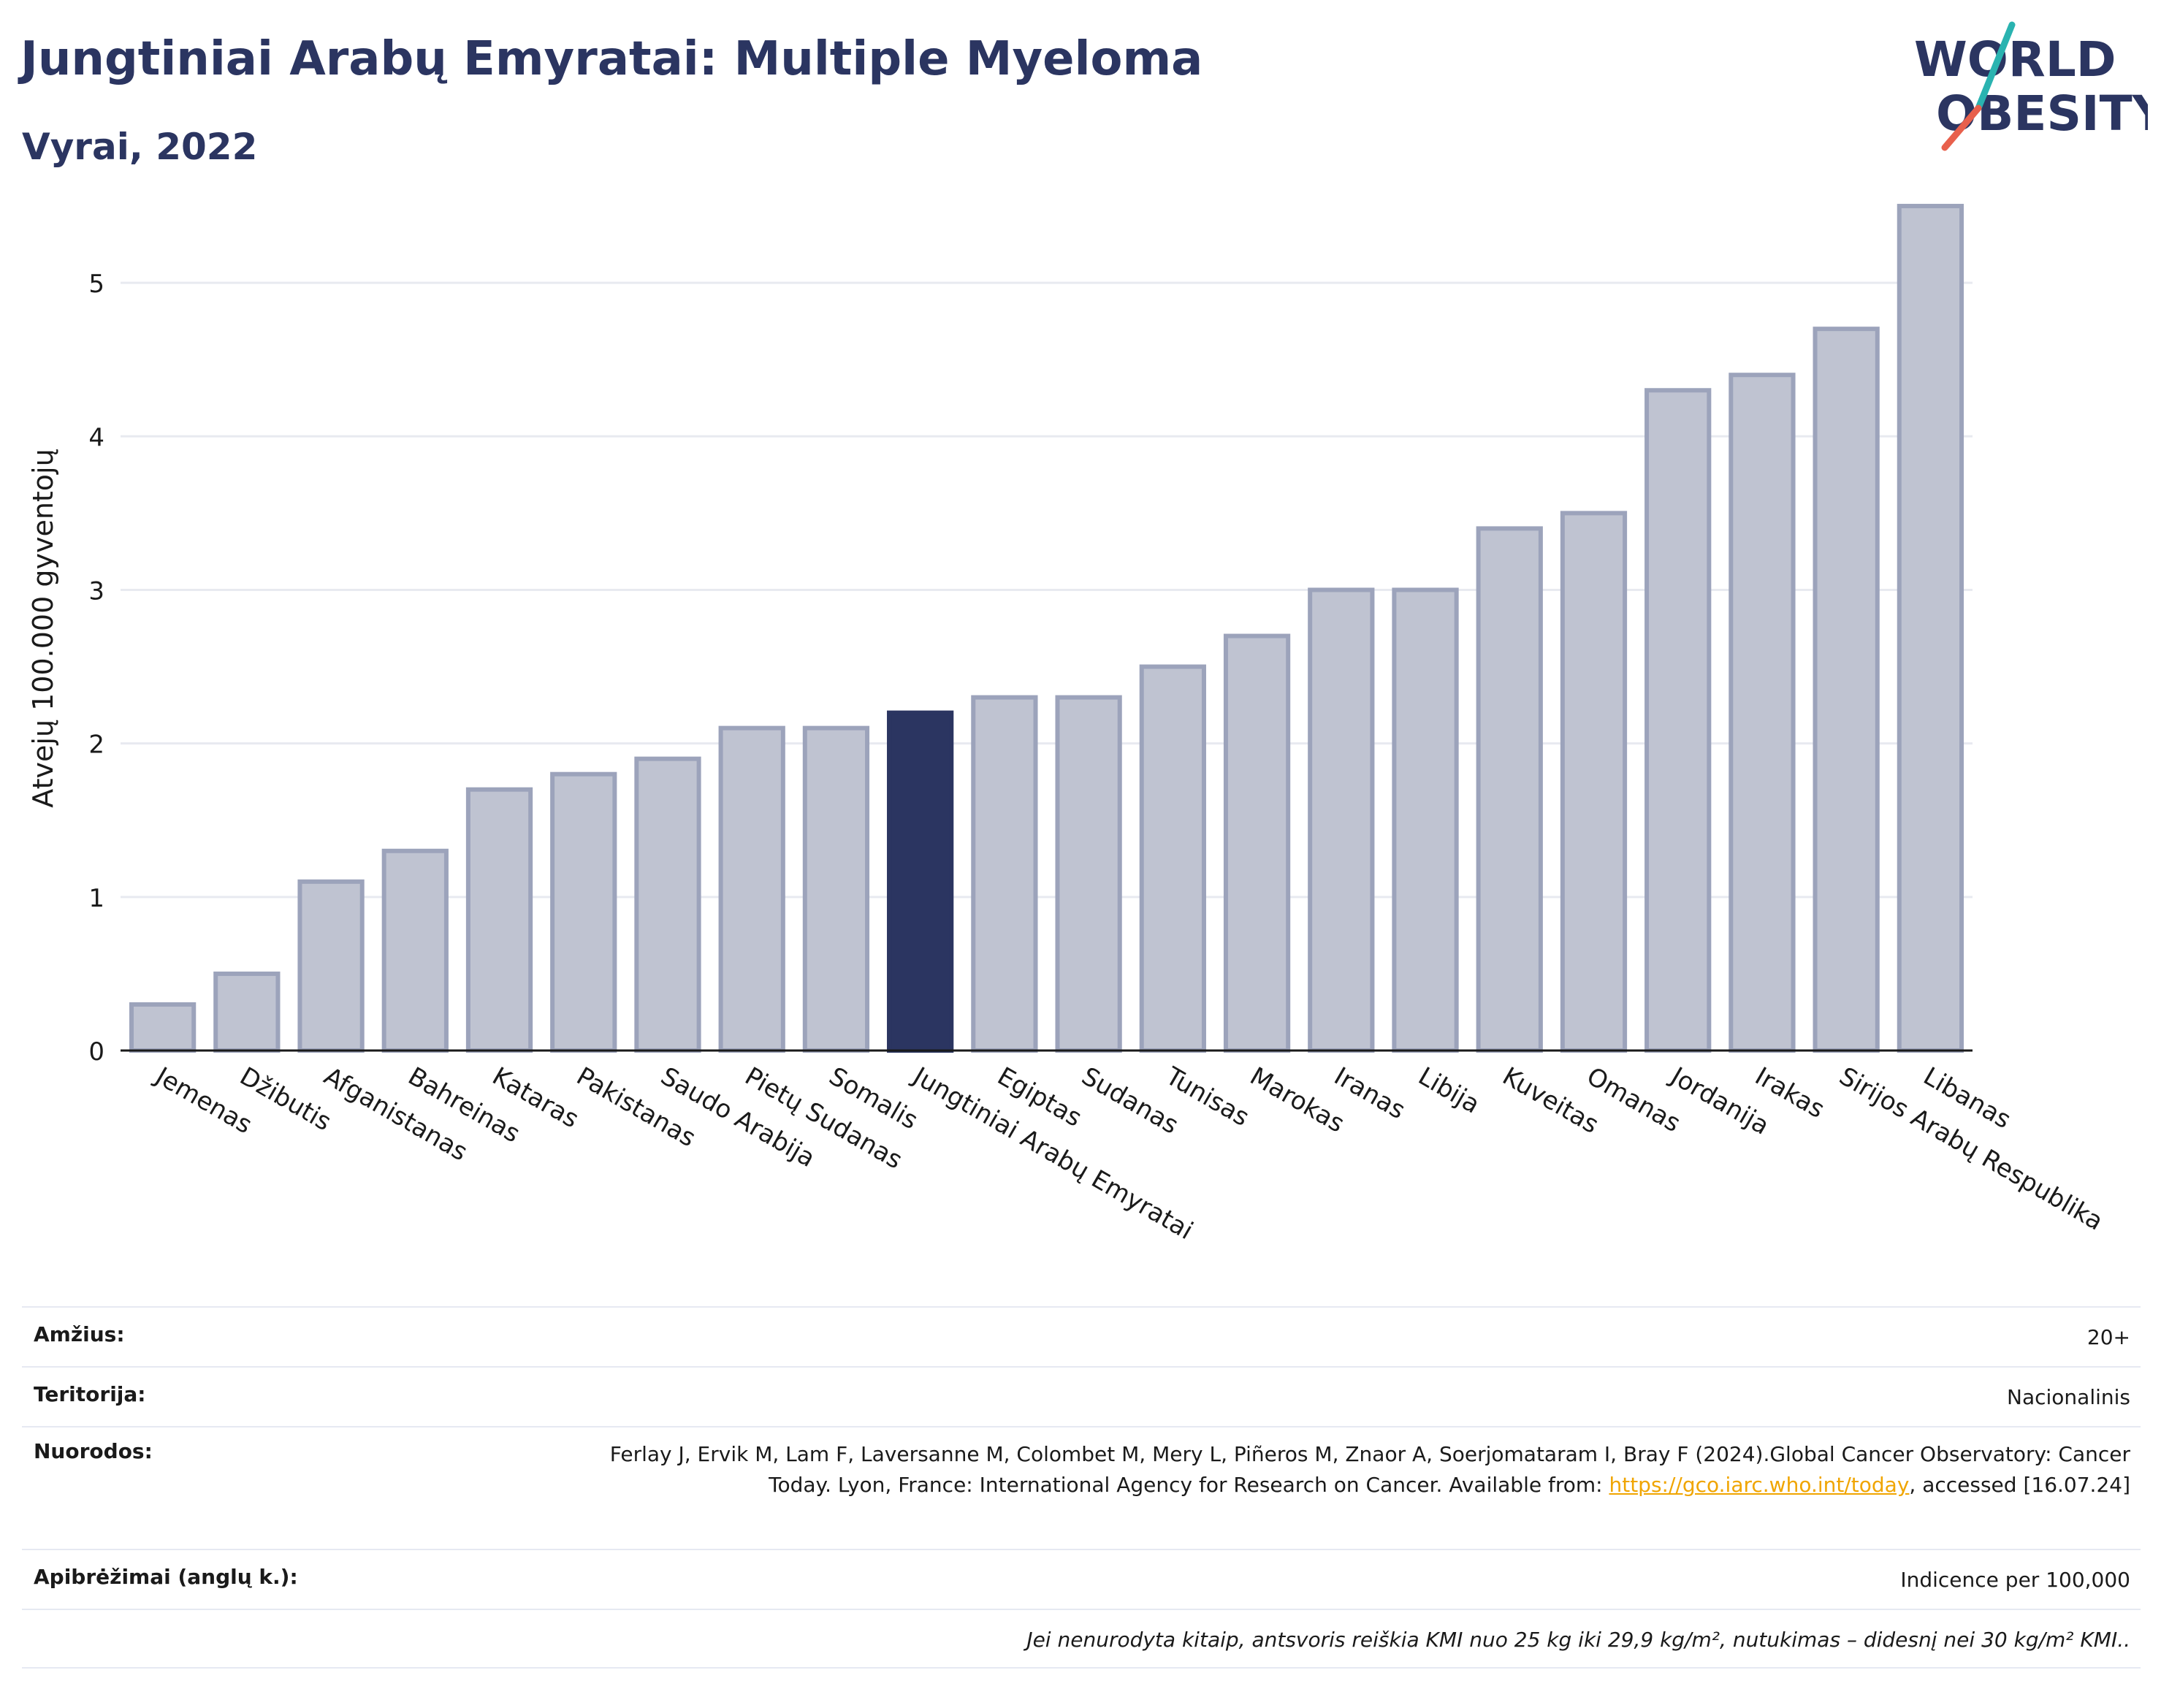 The image size is (2161, 1708). I want to click on y-axis-label: Atvejų 100.000 gyventojų, so click(43, 628).